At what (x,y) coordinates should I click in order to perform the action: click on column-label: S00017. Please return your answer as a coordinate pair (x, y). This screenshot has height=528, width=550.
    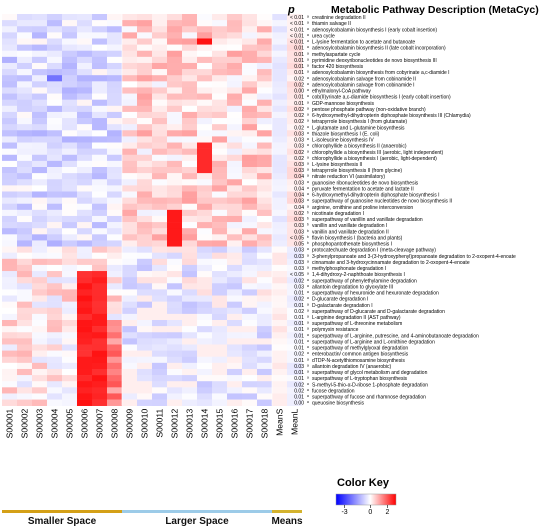
    Looking at the image, I should click on (250, 423).